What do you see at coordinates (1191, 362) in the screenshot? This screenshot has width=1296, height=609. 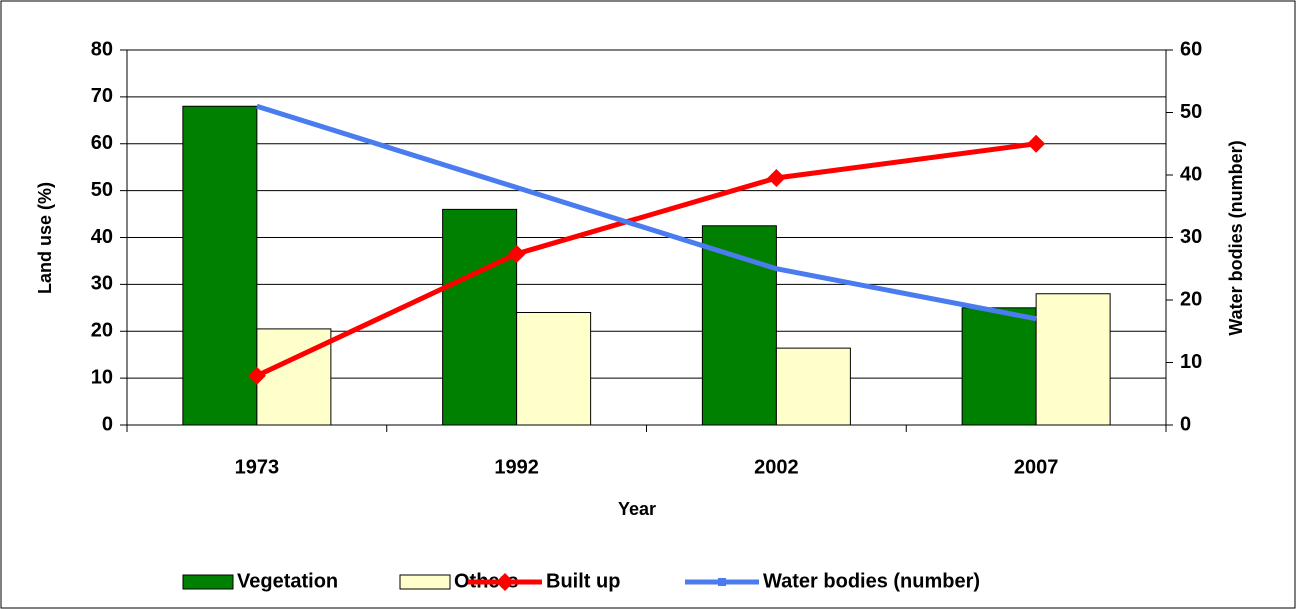 I see `y2-tick-label: 10` at bounding box center [1191, 362].